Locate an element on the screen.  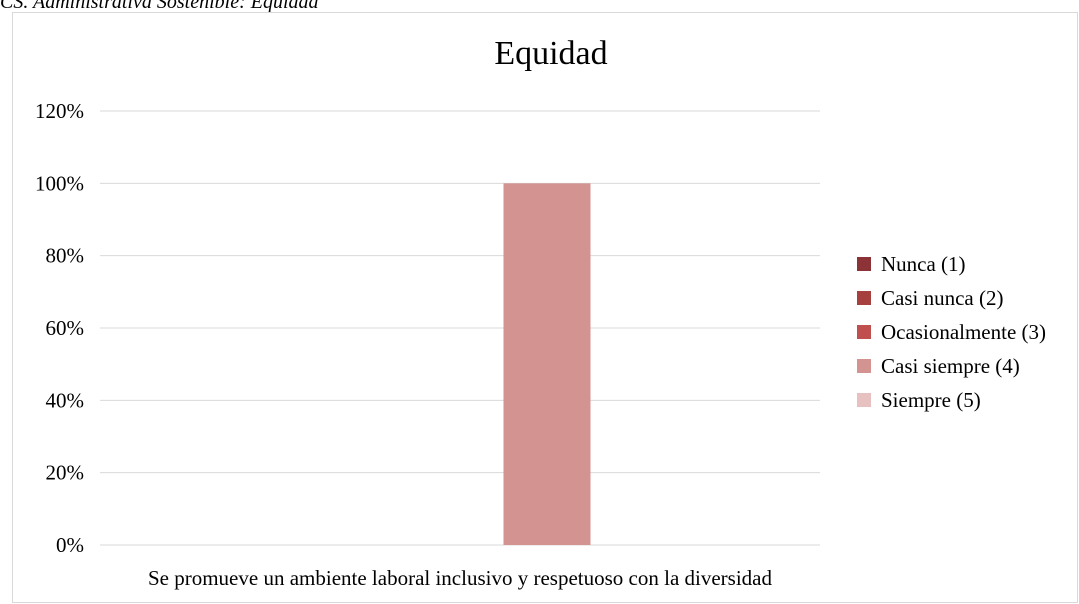
y-tick-label: 100% is located at coordinates (59, 183).